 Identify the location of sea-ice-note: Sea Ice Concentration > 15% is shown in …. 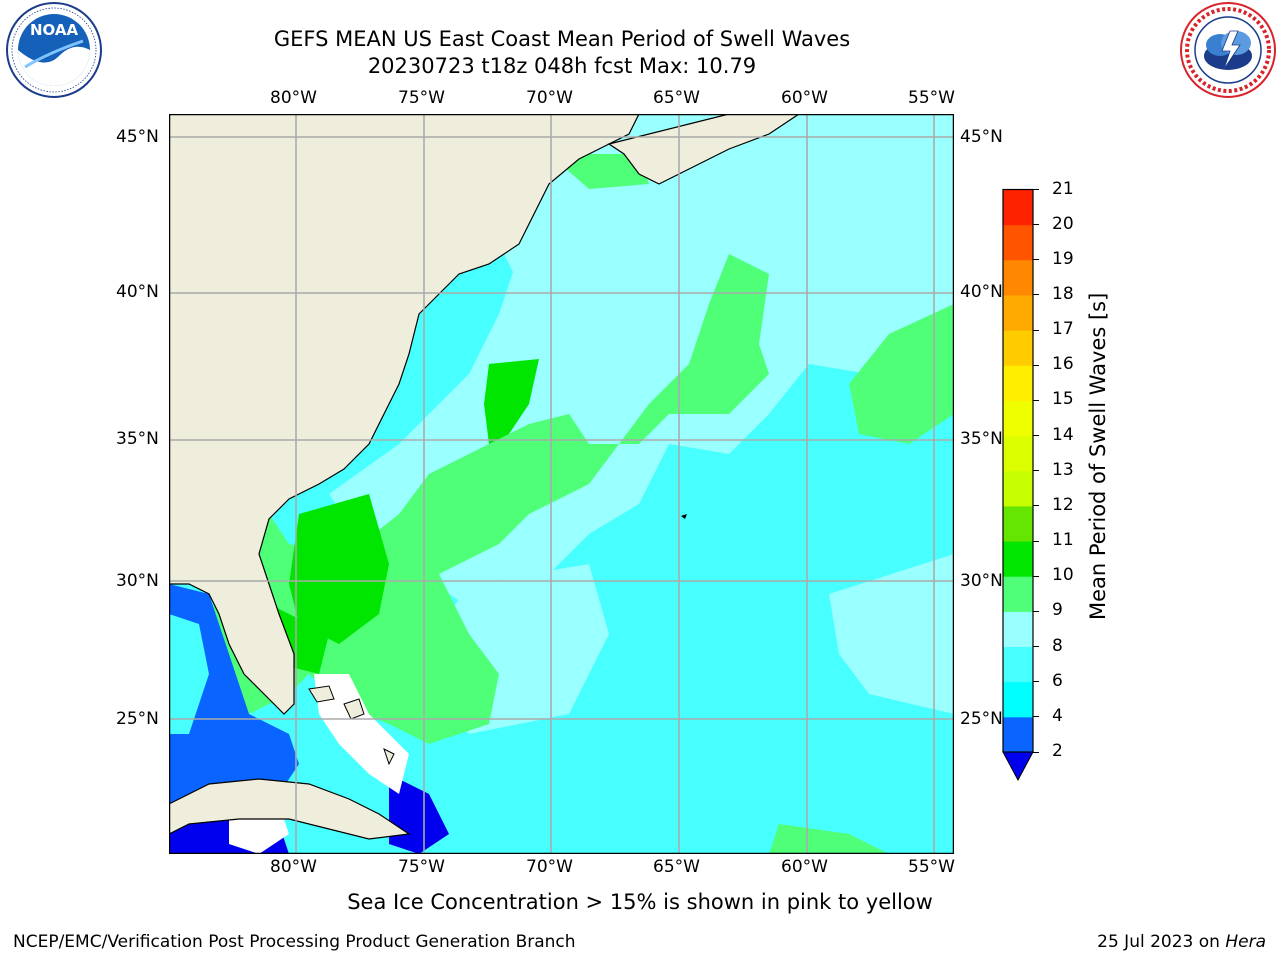
(640, 902).